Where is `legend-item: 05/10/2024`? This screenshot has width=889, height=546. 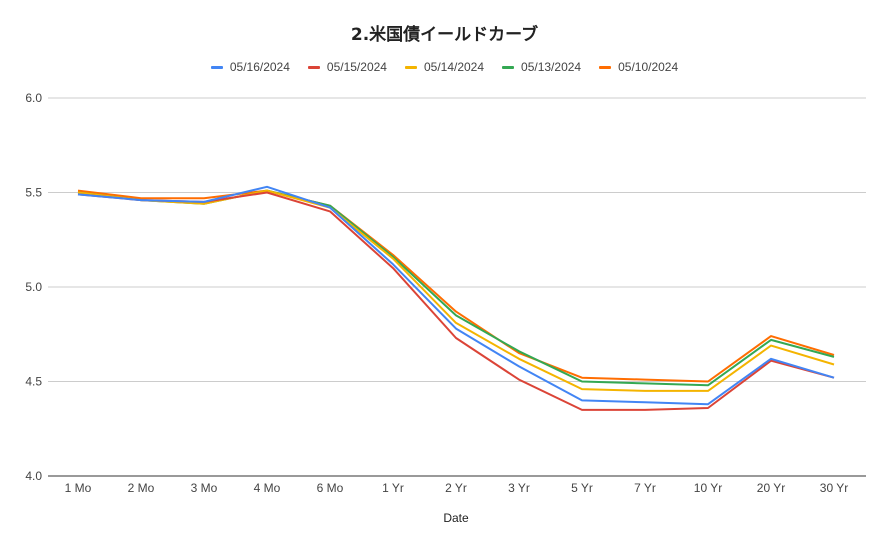 legend-item: 05/10/2024 is located at coordinates (638, 67).